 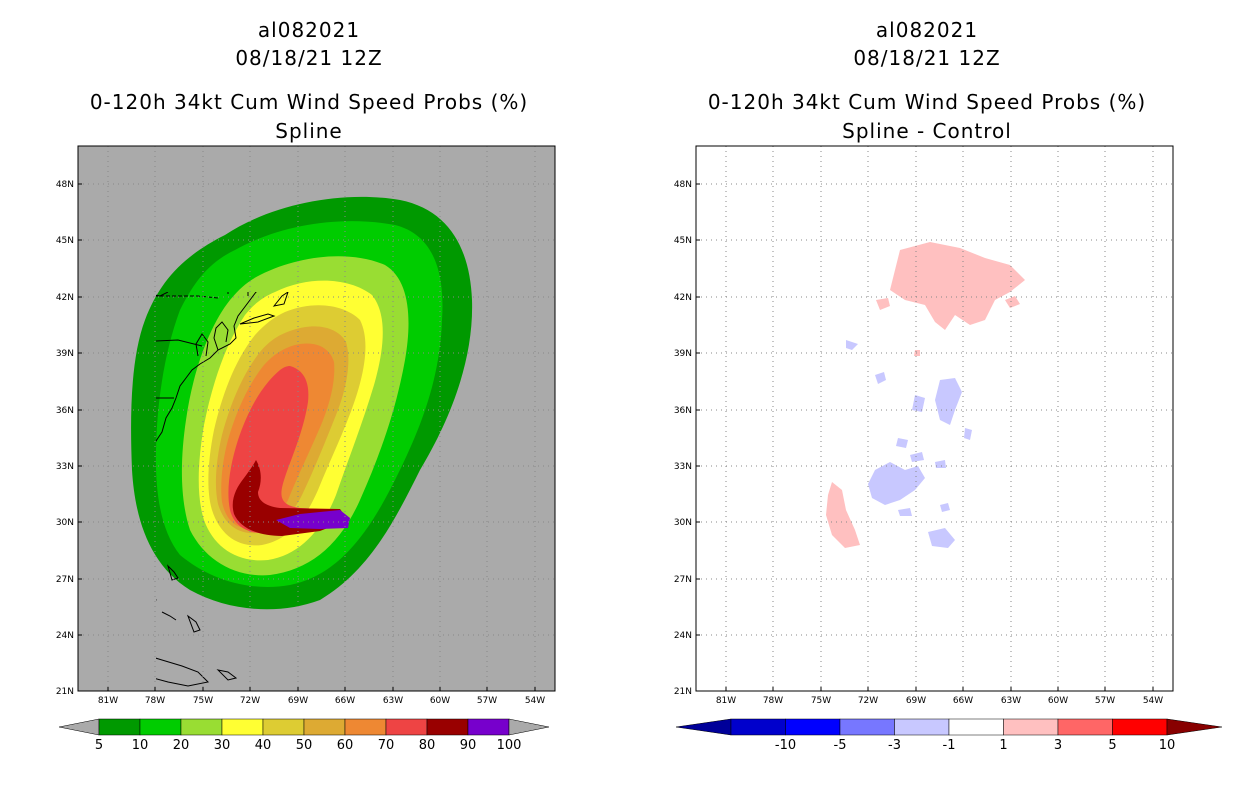 I want to click on colorbar-label: -10, so click(x=785, y=745).